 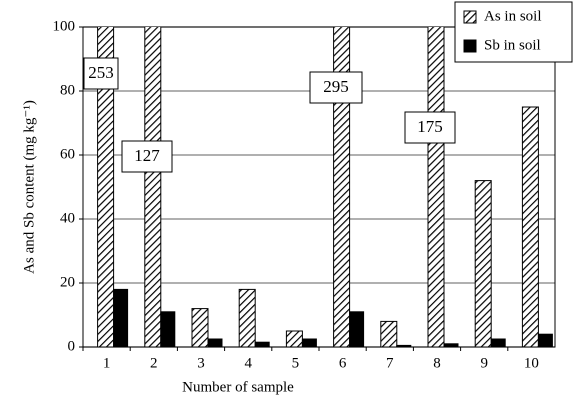 I want to click on y-tick-label: 20, so click(x=67, y=282).